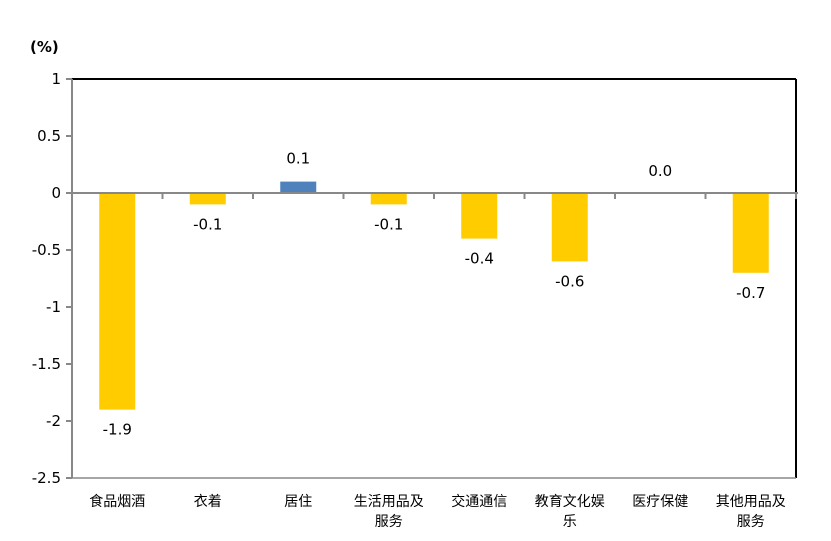 This screenshot has width=831, height=541. I want to click on x-category-label: 其他用品及, so click(751, 502).